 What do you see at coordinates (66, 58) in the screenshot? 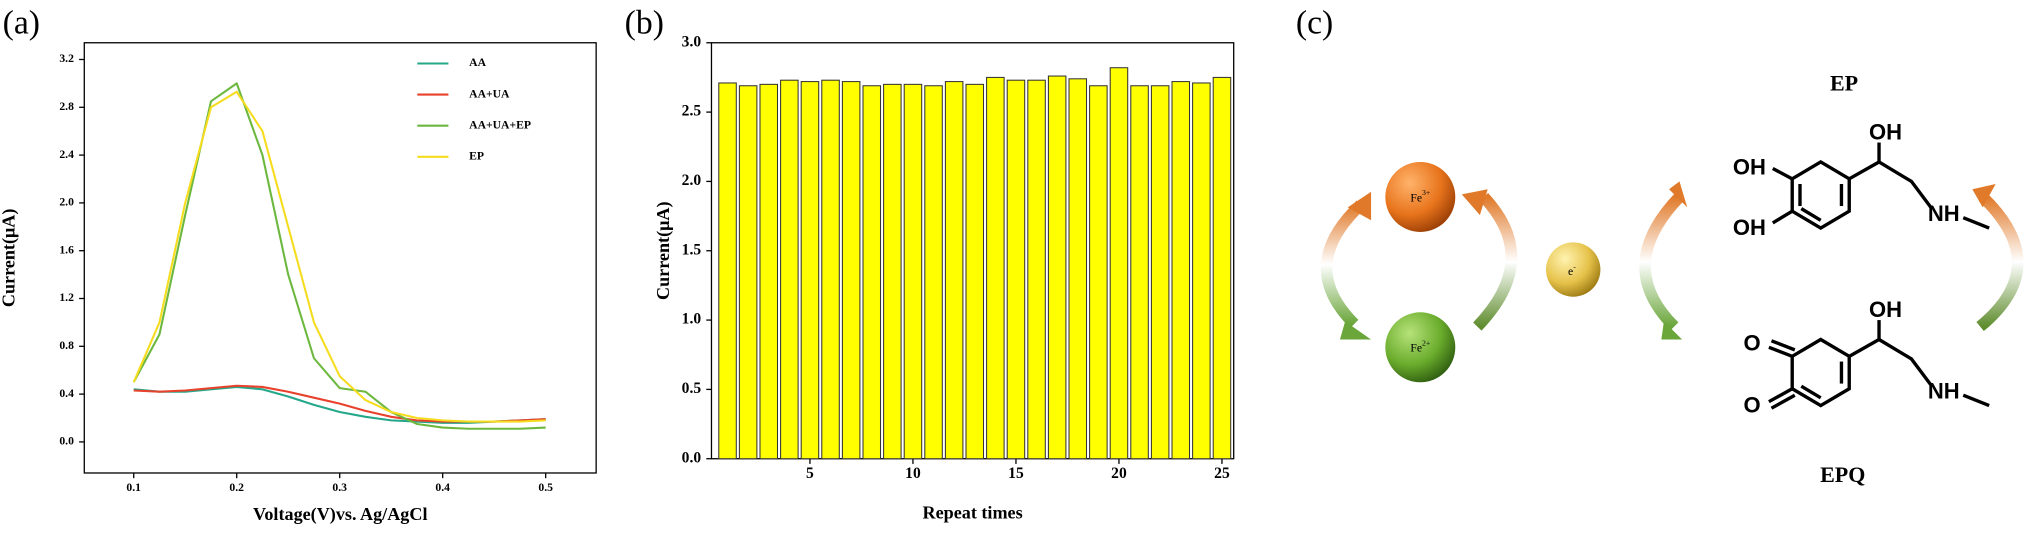
I see `y-tick-label: 3.2` at bounding box center [66, 58].